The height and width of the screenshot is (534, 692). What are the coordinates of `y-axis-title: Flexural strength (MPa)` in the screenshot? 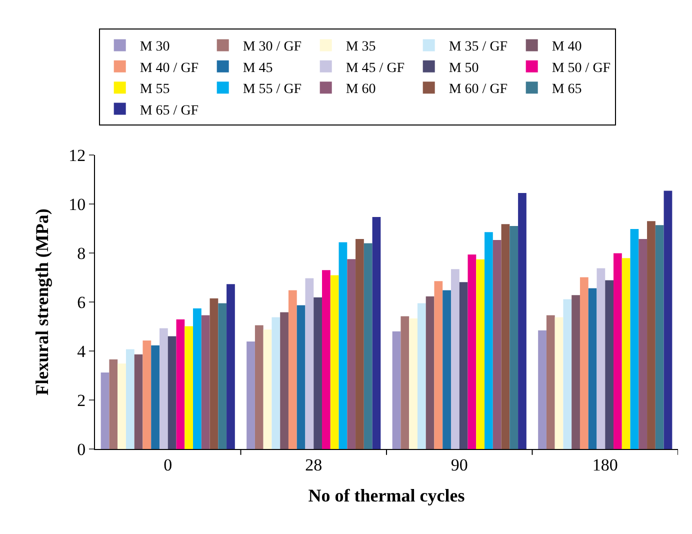 It's located at (42, 302).